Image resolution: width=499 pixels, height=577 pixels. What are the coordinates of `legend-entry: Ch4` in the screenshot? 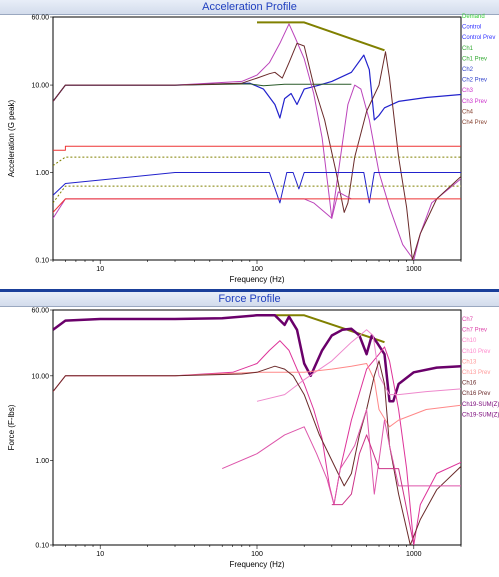 It's located at (468, 112).